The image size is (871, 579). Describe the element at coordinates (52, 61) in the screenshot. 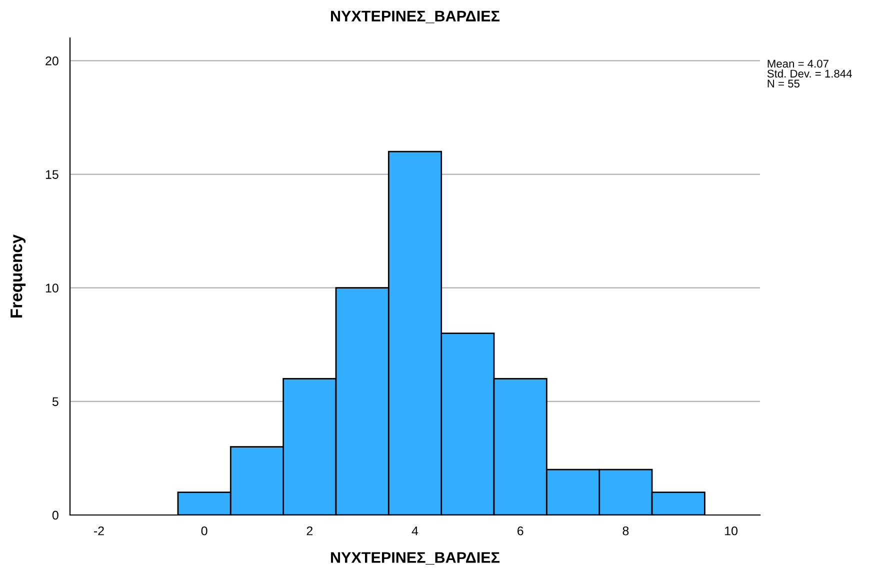

I see `y-tick-label: 20` at that location.